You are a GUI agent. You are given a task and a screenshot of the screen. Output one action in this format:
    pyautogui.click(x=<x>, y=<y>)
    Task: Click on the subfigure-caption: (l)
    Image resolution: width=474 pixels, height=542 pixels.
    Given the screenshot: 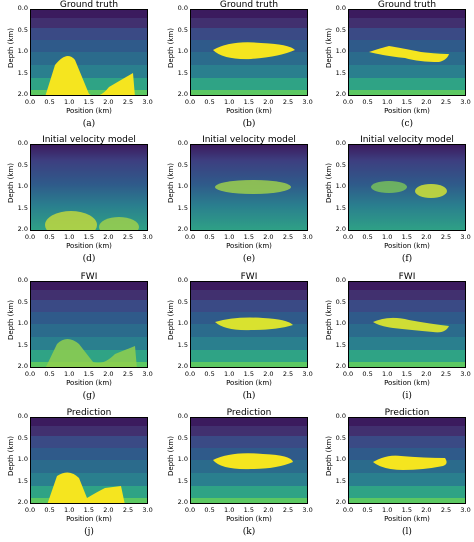 What is the action you would take?
    pyautogui.click(x=407, y=532)
    